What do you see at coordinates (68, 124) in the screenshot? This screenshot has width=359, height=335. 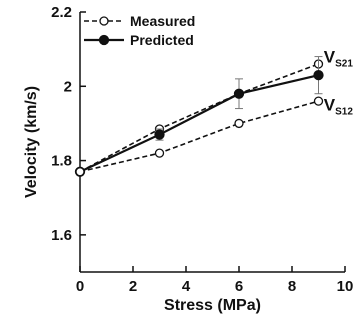 I see `y-ticks: 1.6 1.8 2 2.2` at bounding box center [68, 124].